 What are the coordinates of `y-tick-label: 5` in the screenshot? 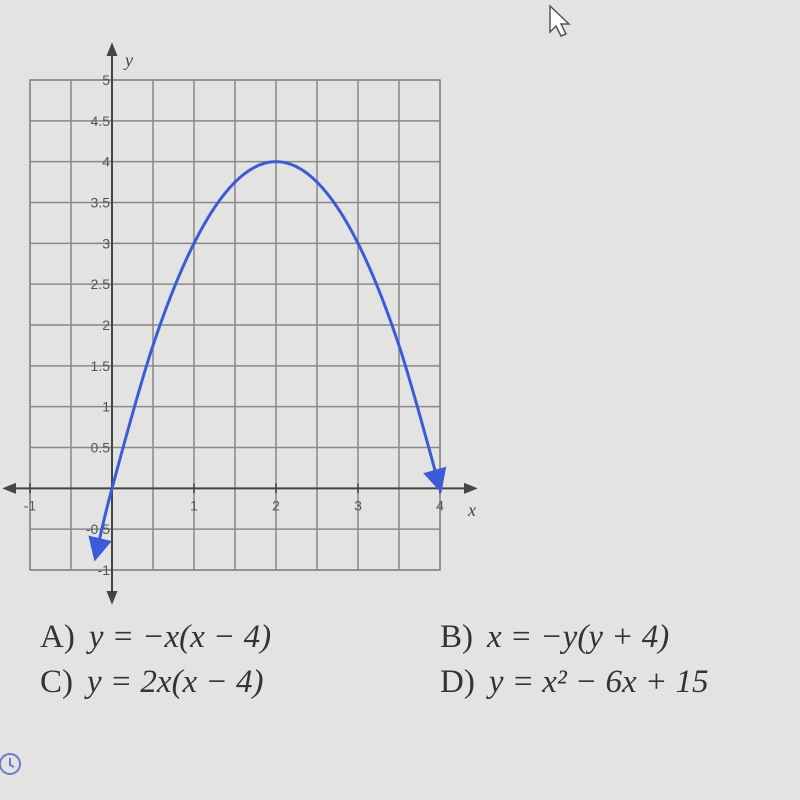 It's located at (106, 80).